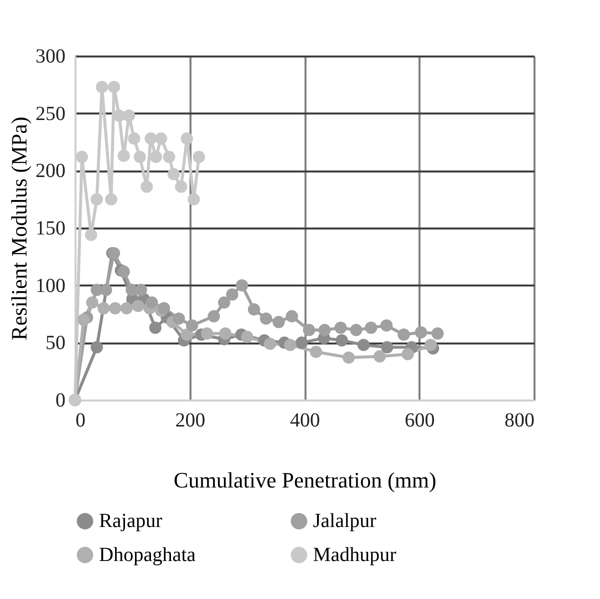 The image size is (600, 599). What do you see at coordinates (131, 521) in the screenshot?
I see `legend-label: Rajapur` at bounding box center [131, 521].